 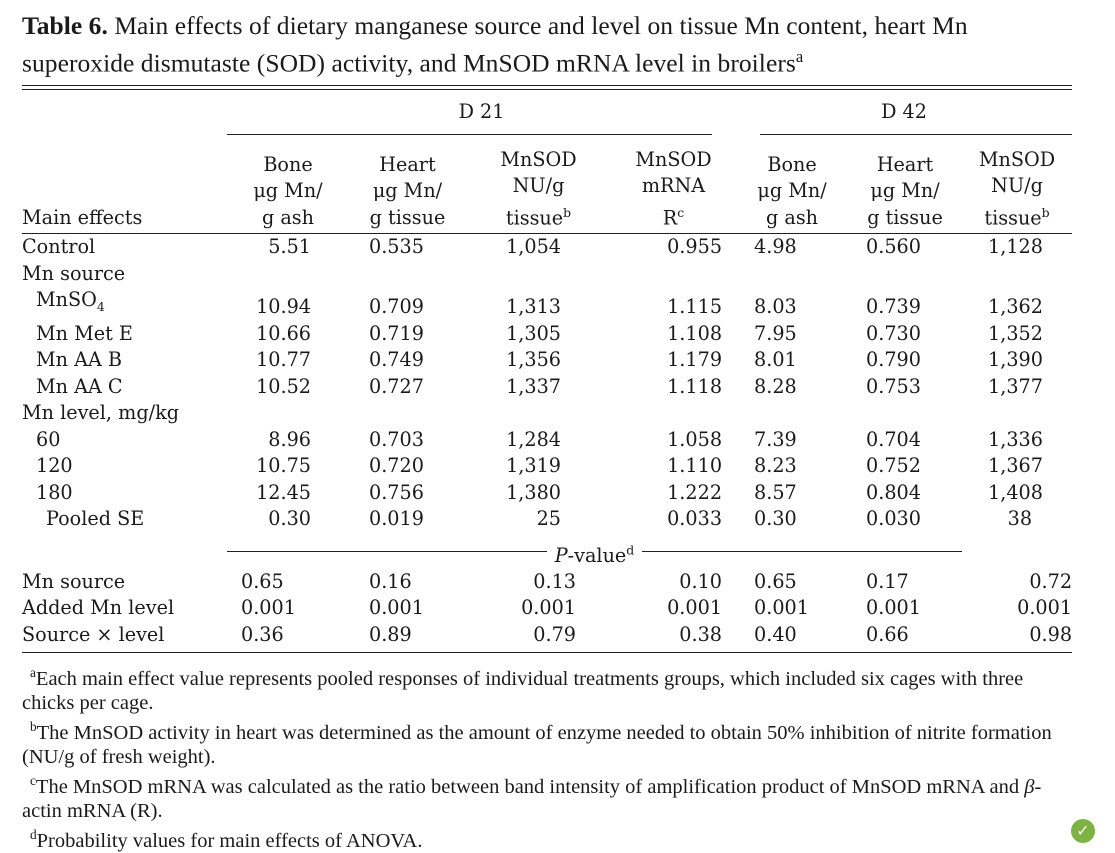 I want to click on table-cell: 0.66, so click(x=887, y=634).